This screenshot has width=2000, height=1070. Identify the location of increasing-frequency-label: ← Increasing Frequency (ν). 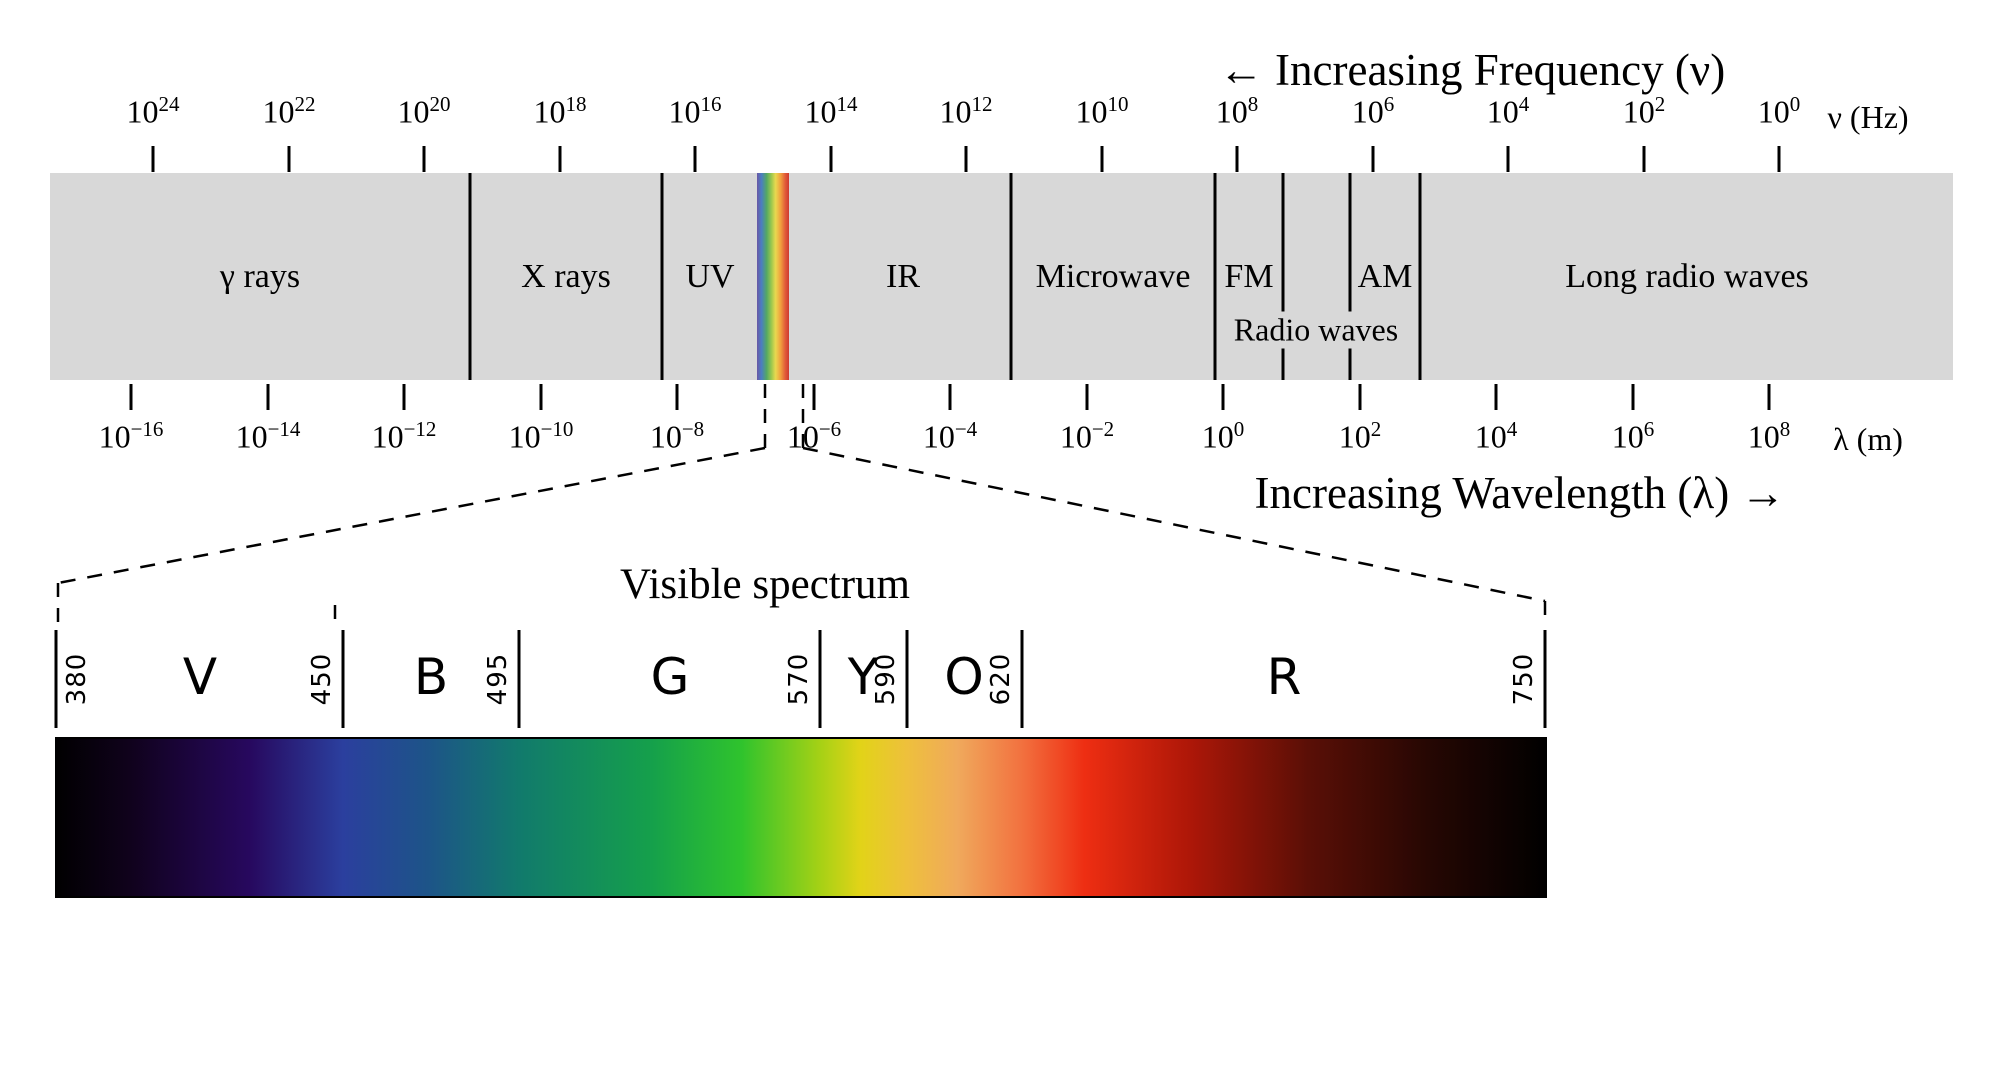
(1472, 70).